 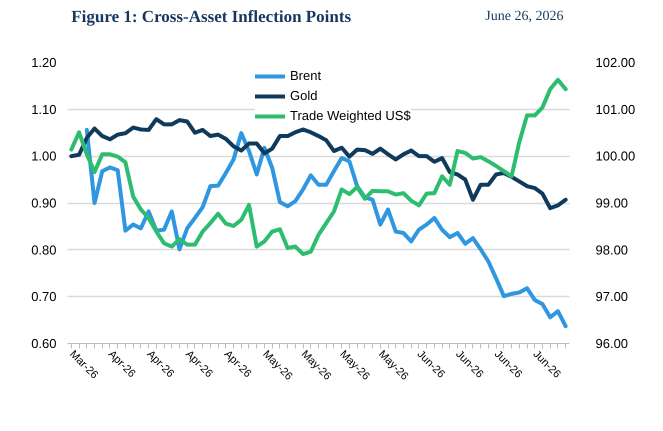 What do you see at coordinates (44, 109) in the screenshot?
I see `y-tick-label: 1.10` at bounding box center [44, 109].